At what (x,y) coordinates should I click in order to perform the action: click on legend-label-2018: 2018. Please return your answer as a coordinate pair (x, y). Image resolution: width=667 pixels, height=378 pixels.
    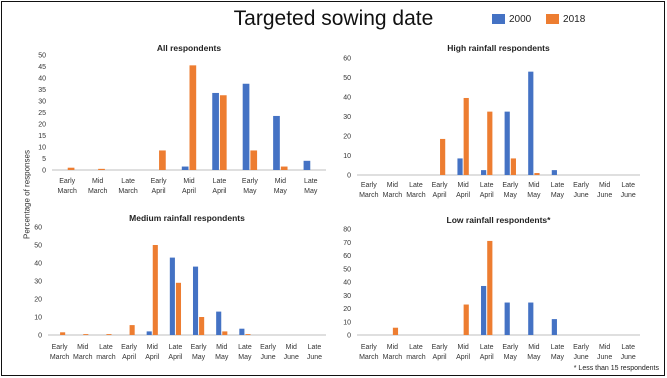
    Looking at the image, I should click on (574, 19).